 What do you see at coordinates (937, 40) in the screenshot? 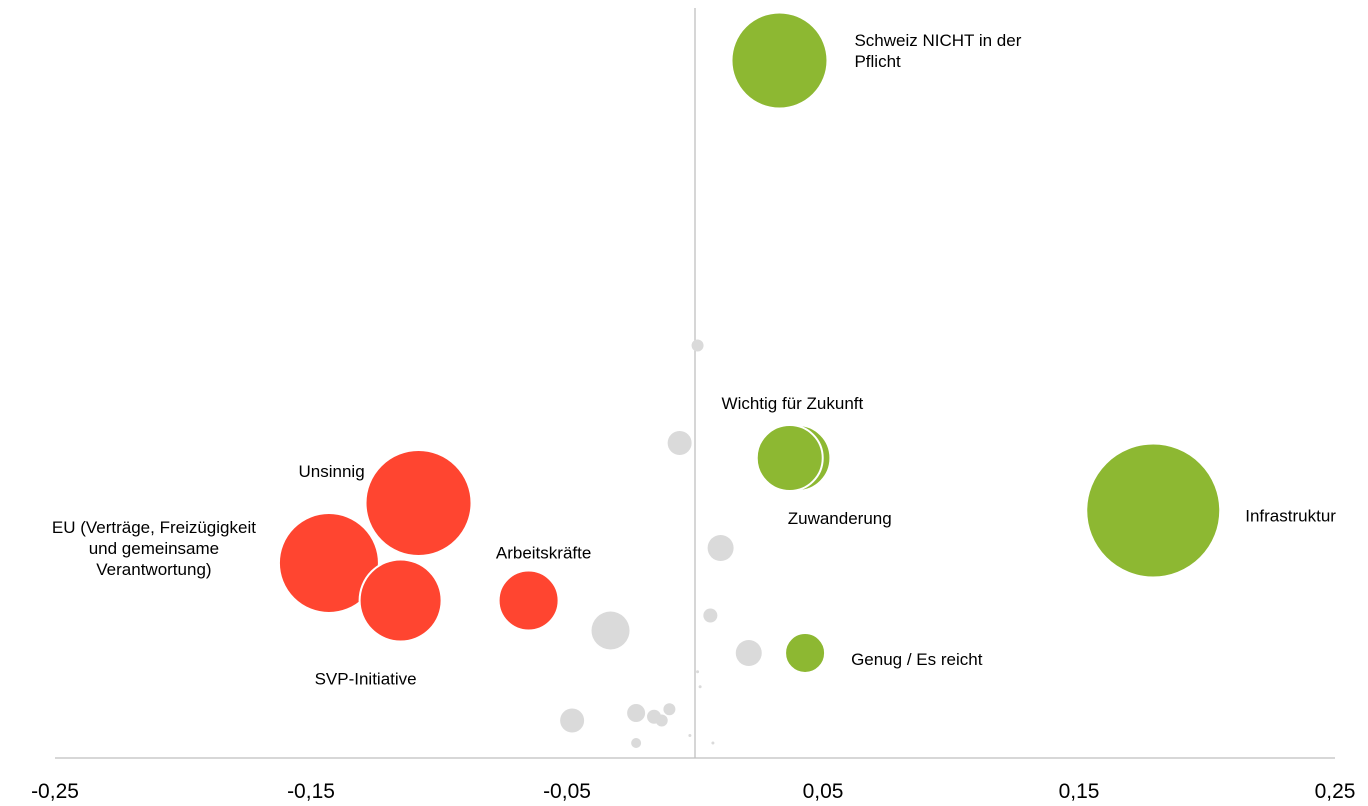
I see `bubble-label-line: Schweiz NICHT in der` at bounding box center [937, 40].